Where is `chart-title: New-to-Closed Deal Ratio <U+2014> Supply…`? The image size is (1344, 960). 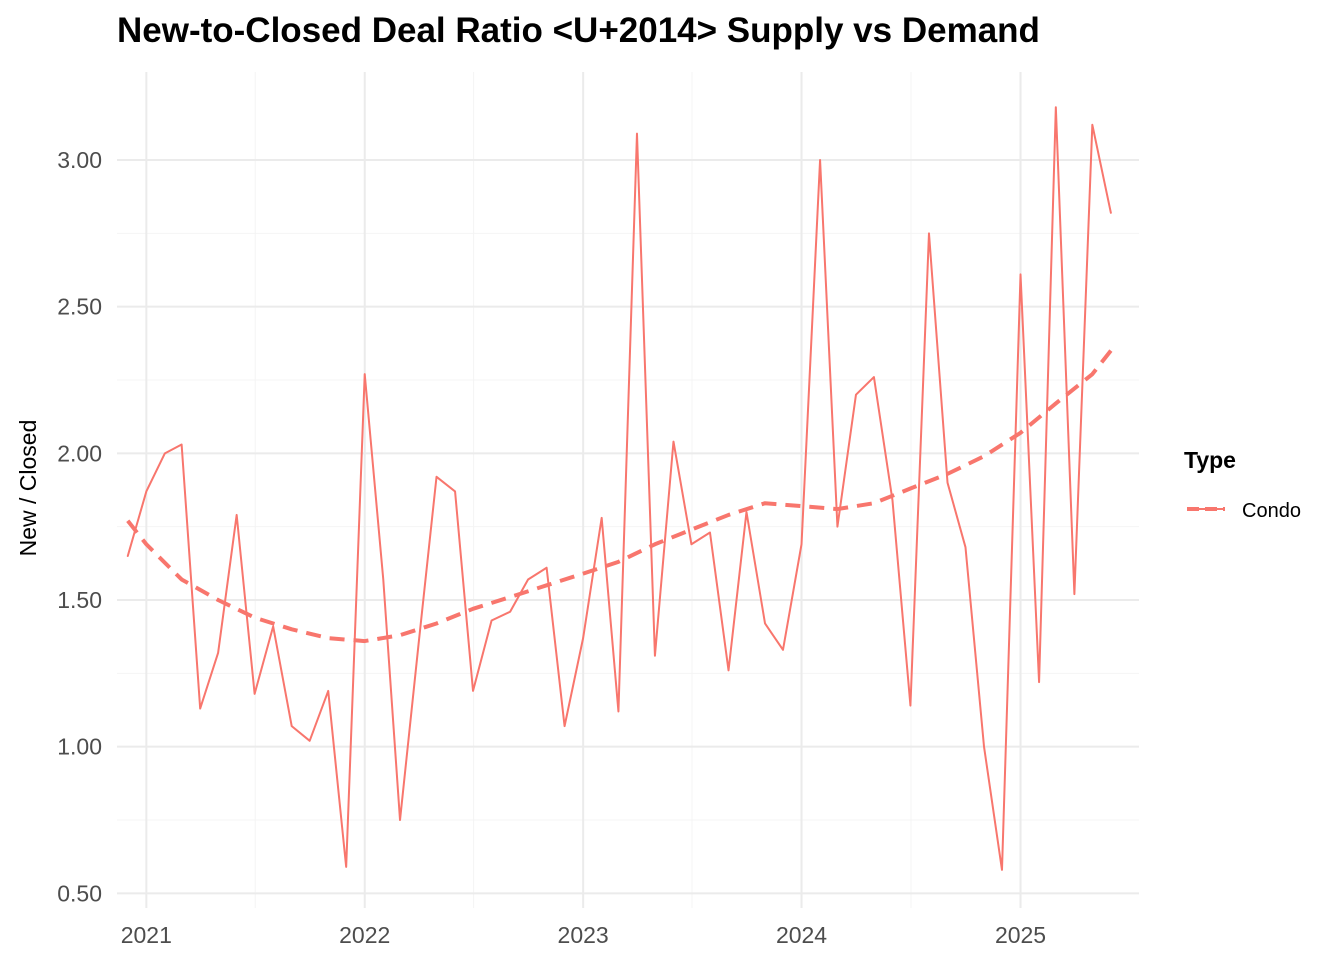 chart-title: New-to-Closed Deal Ratio <U+2014> Supply… is located at coordinates (578, 30).